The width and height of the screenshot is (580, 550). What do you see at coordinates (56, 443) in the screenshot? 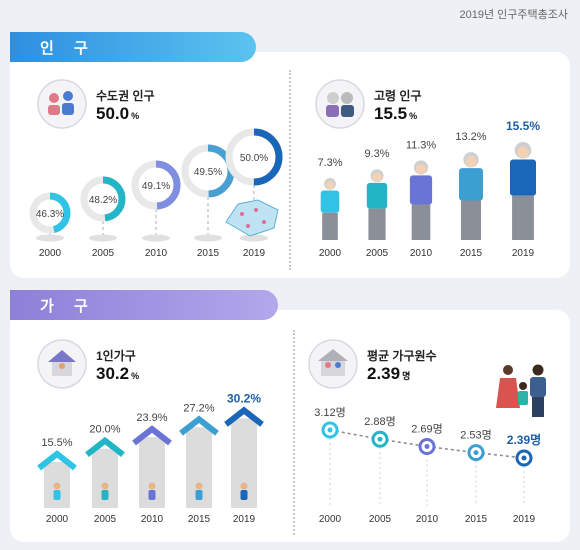
I see `house-label-2000: 15.5%` at bounding box center [56, 443].